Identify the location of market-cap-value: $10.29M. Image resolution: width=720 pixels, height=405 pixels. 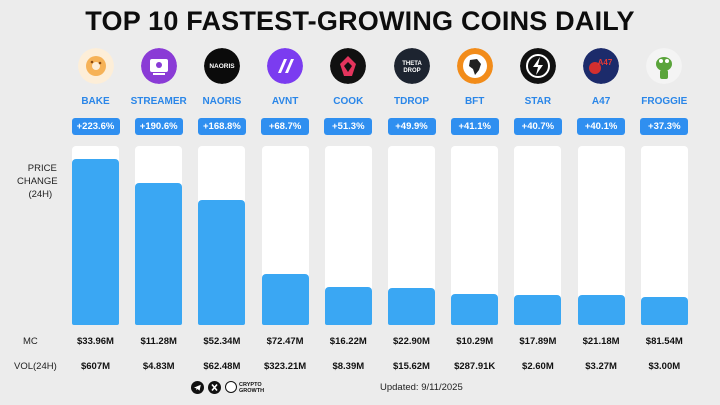
(475, 341).